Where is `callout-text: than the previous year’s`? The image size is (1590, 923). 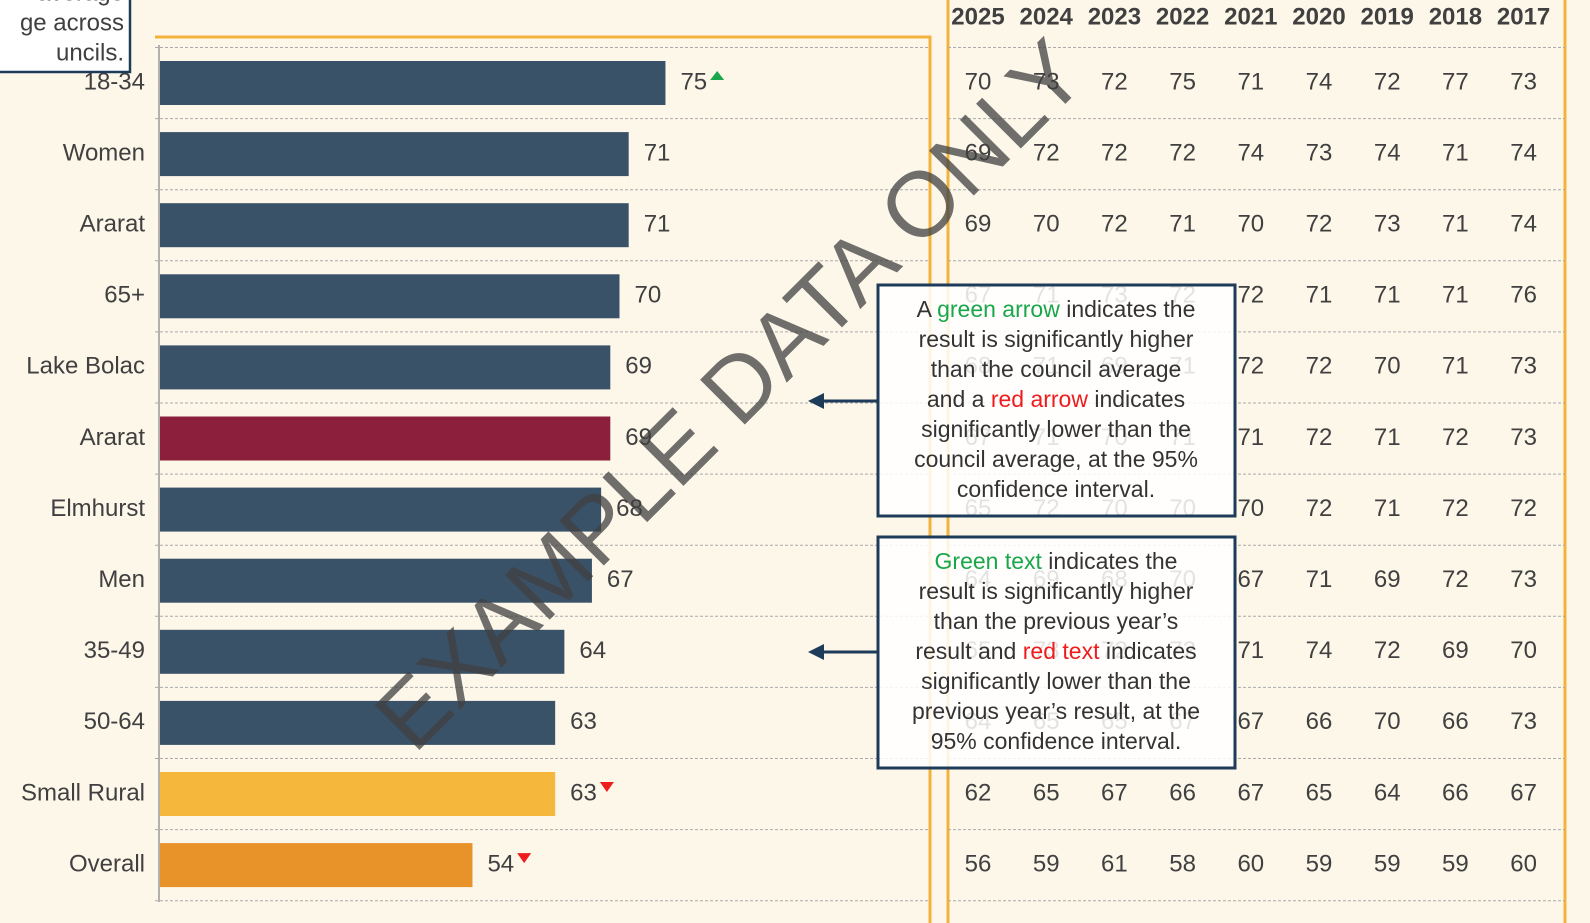 callout-text: than the previous year’s is located at coordinates (1056, 621).